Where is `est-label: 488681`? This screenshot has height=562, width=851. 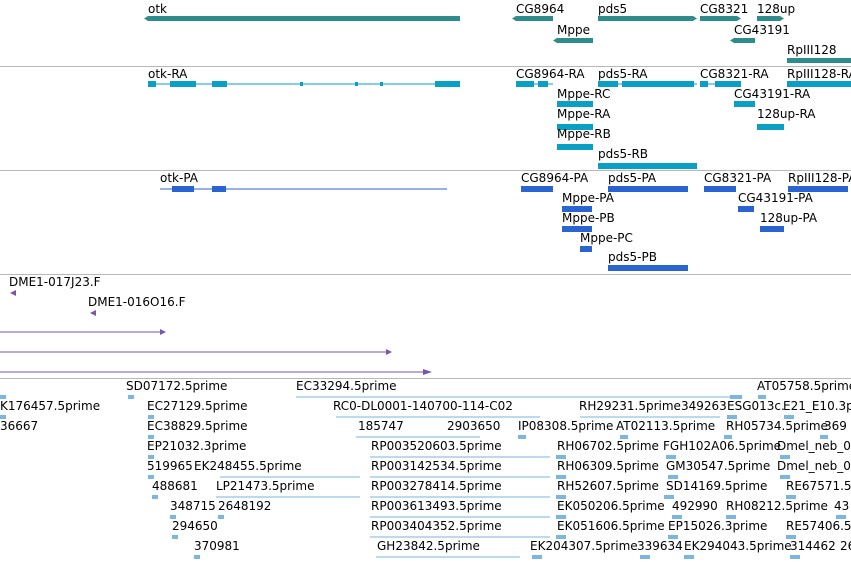
est-label: 488681 is located at coordinates (175, 486).